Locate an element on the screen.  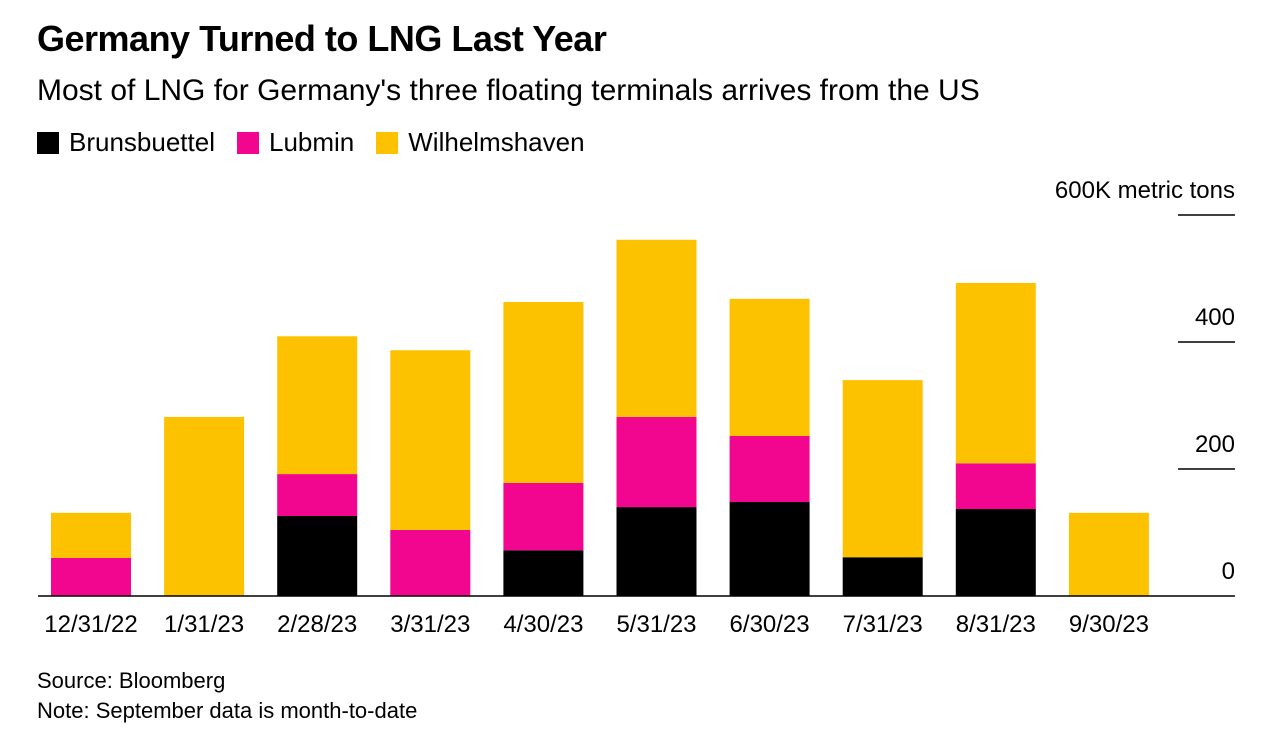
footnote: Note: September data is month-to-date is located at coordinates (227, 710).